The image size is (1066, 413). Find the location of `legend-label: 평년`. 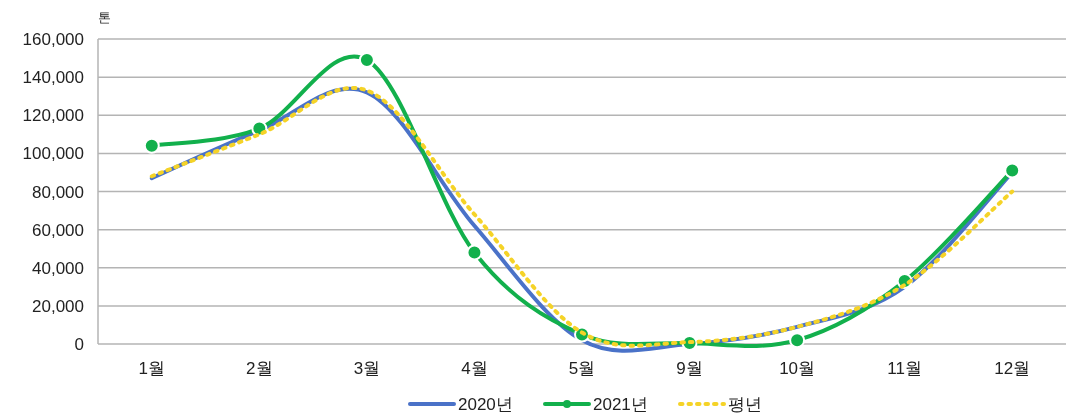

legend-label: 평년 is located at coordinates (745, 404).